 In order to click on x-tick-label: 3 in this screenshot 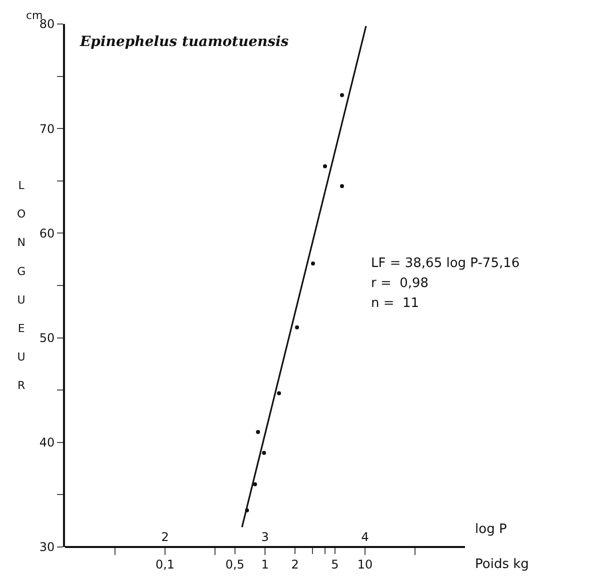, I will do `click(265, 537)`.